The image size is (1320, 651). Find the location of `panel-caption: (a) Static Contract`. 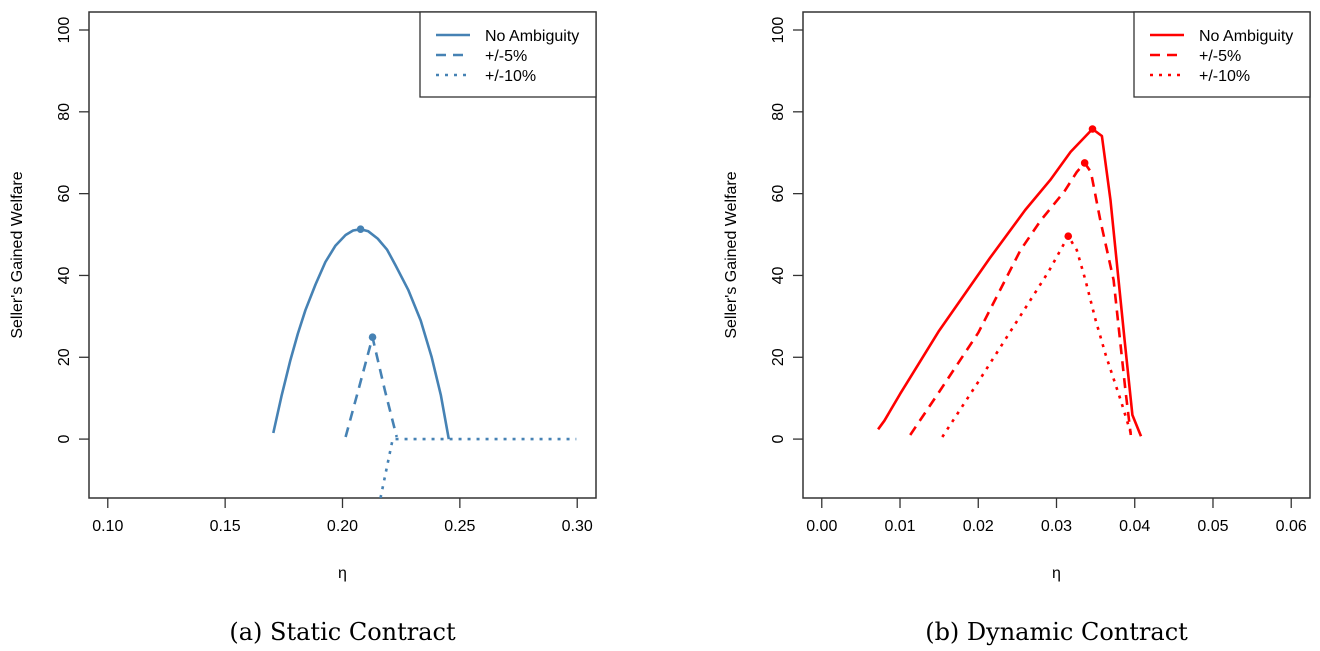

panel-caption: (a) Static Contract is located at coordinates (342, 632).